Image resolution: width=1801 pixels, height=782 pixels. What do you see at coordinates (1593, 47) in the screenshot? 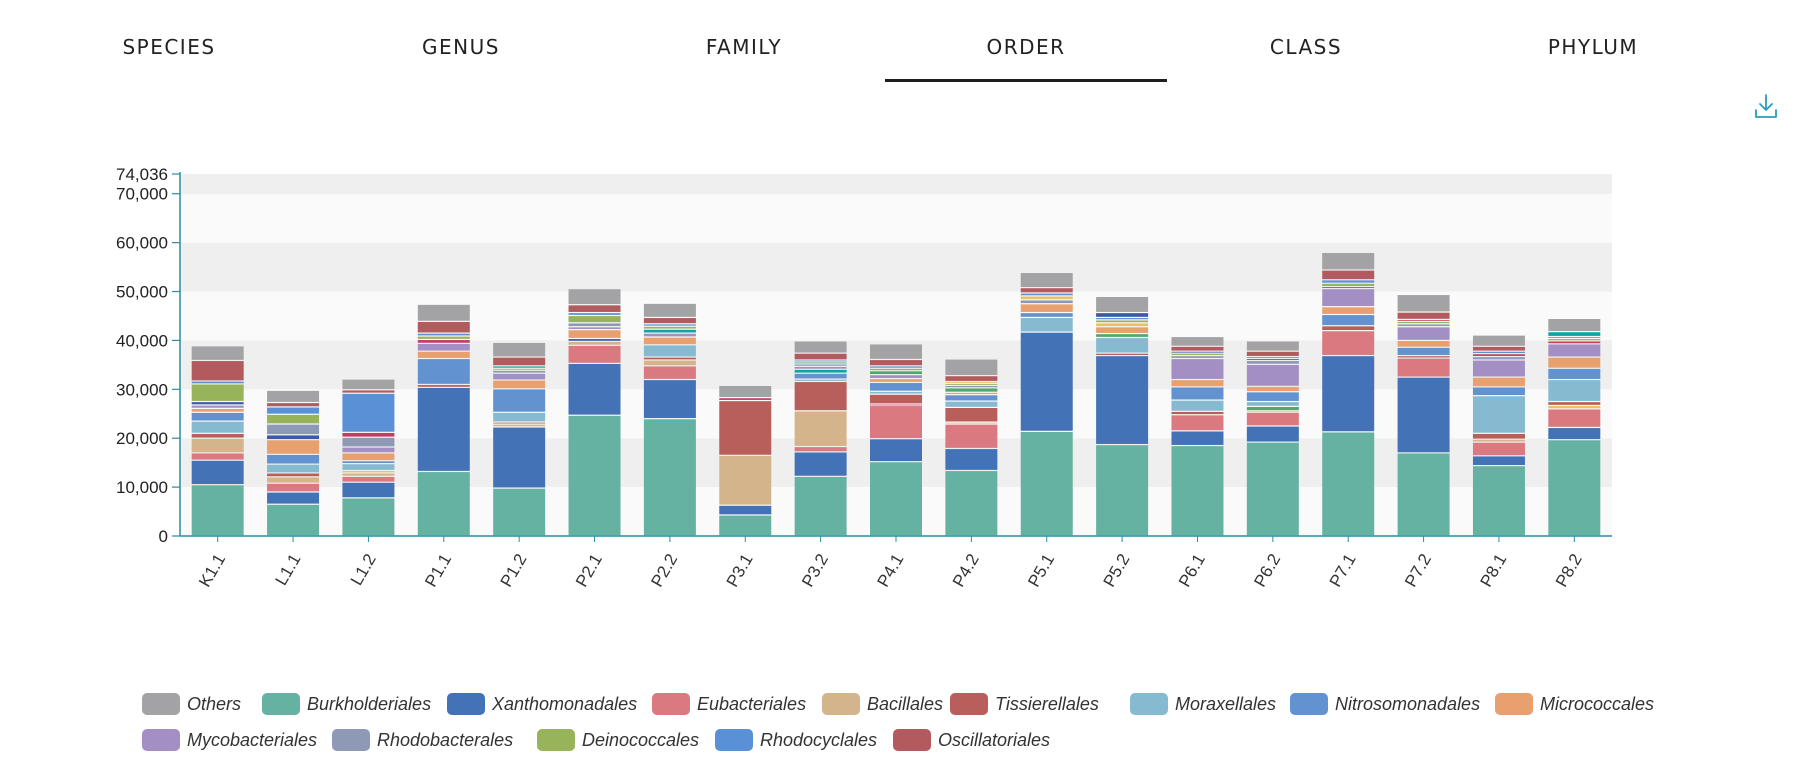
I see `tab-phylum: PHYLUM` at bounding box center [1593, 47].